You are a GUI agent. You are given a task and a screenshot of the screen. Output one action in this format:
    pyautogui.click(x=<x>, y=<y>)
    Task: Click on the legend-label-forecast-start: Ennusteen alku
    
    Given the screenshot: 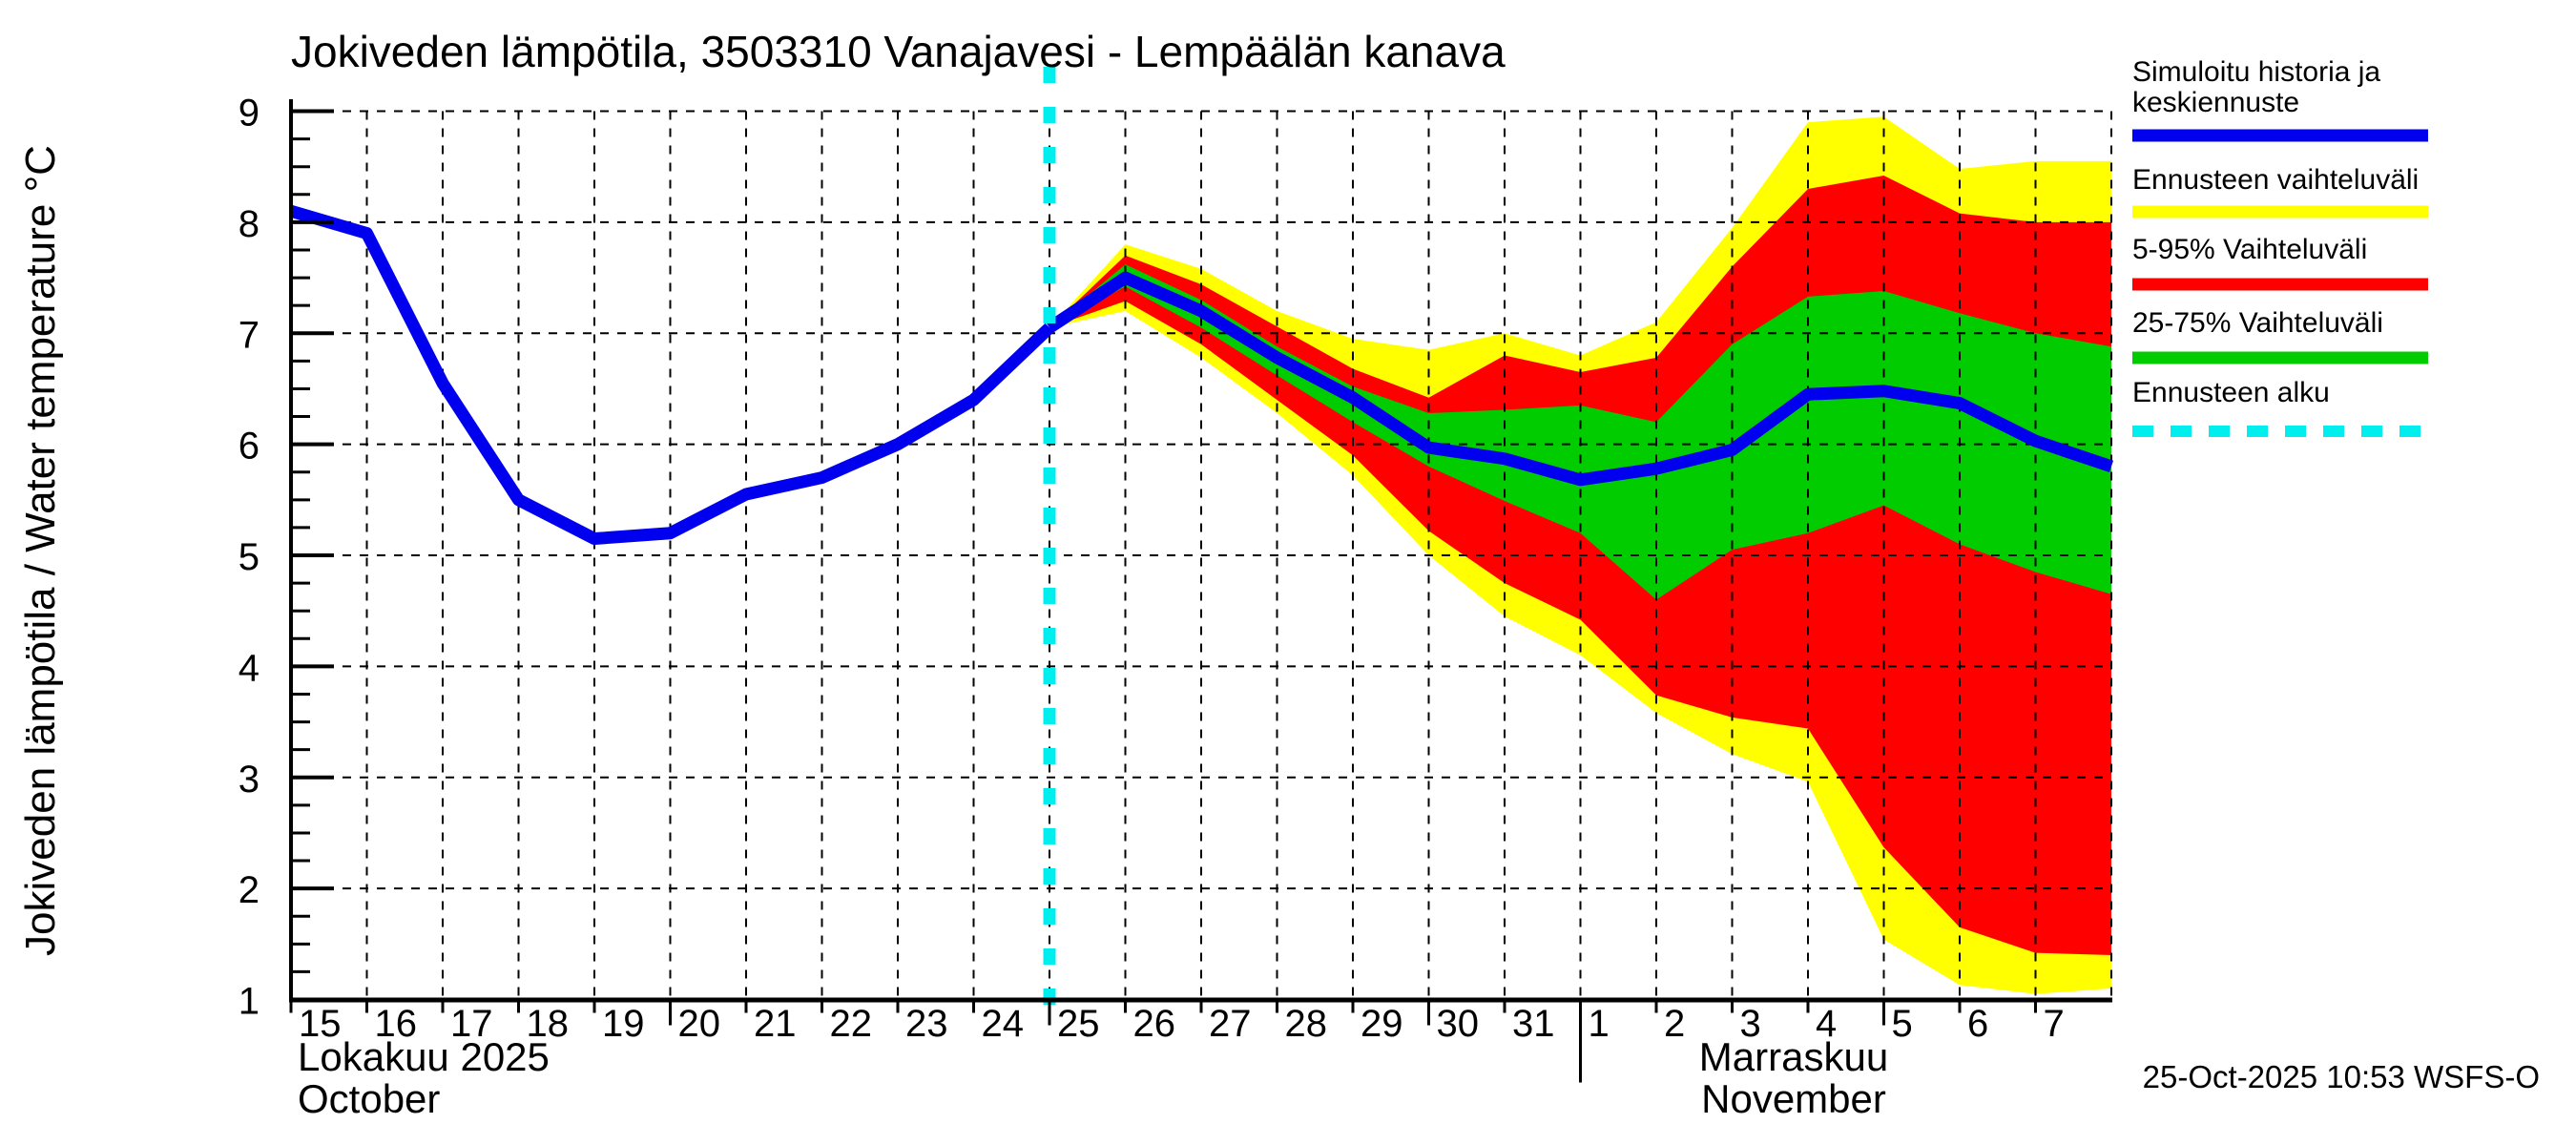 What is the action you would take?
    pyautogui.click(x=2231, y=392)
    